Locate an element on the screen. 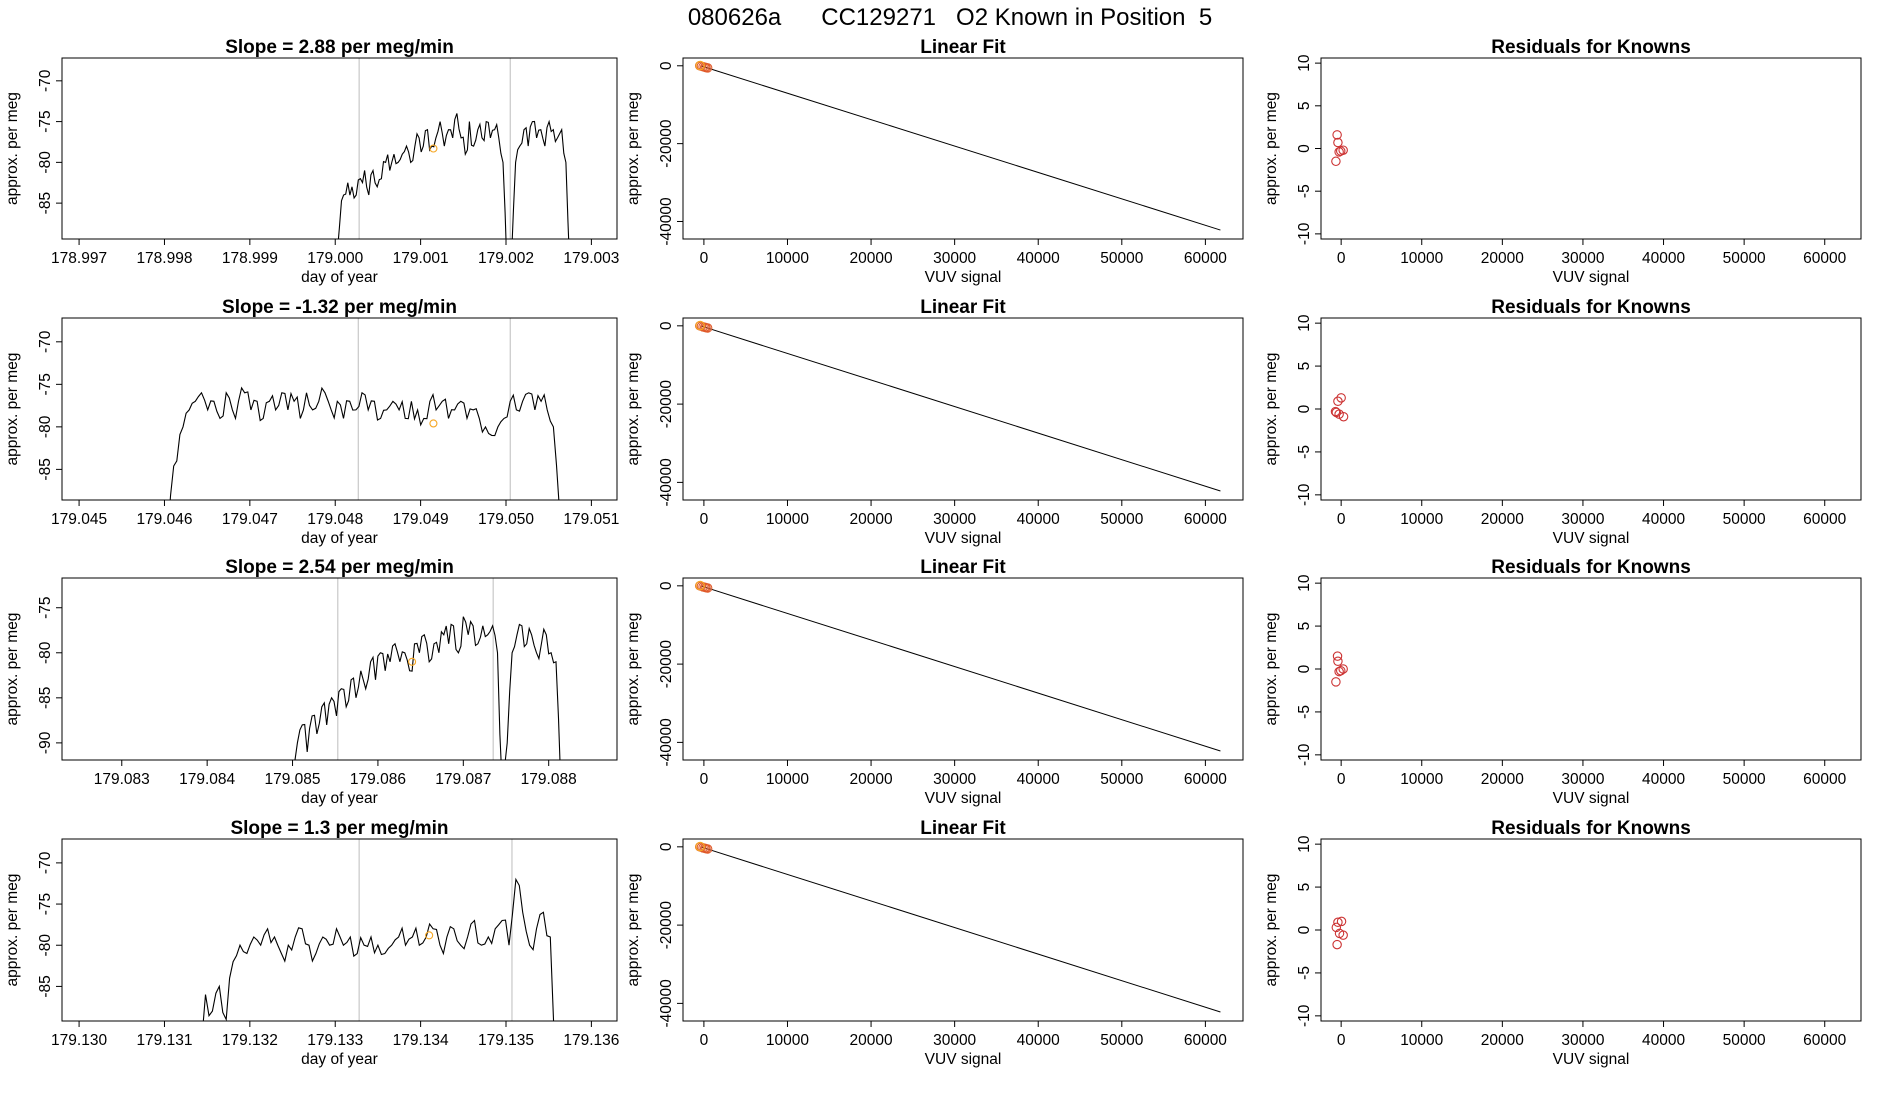 The height and width of the screenshot is (1100, 1900). x-tick-label: 179.048 is located at coordinates (335, 519).